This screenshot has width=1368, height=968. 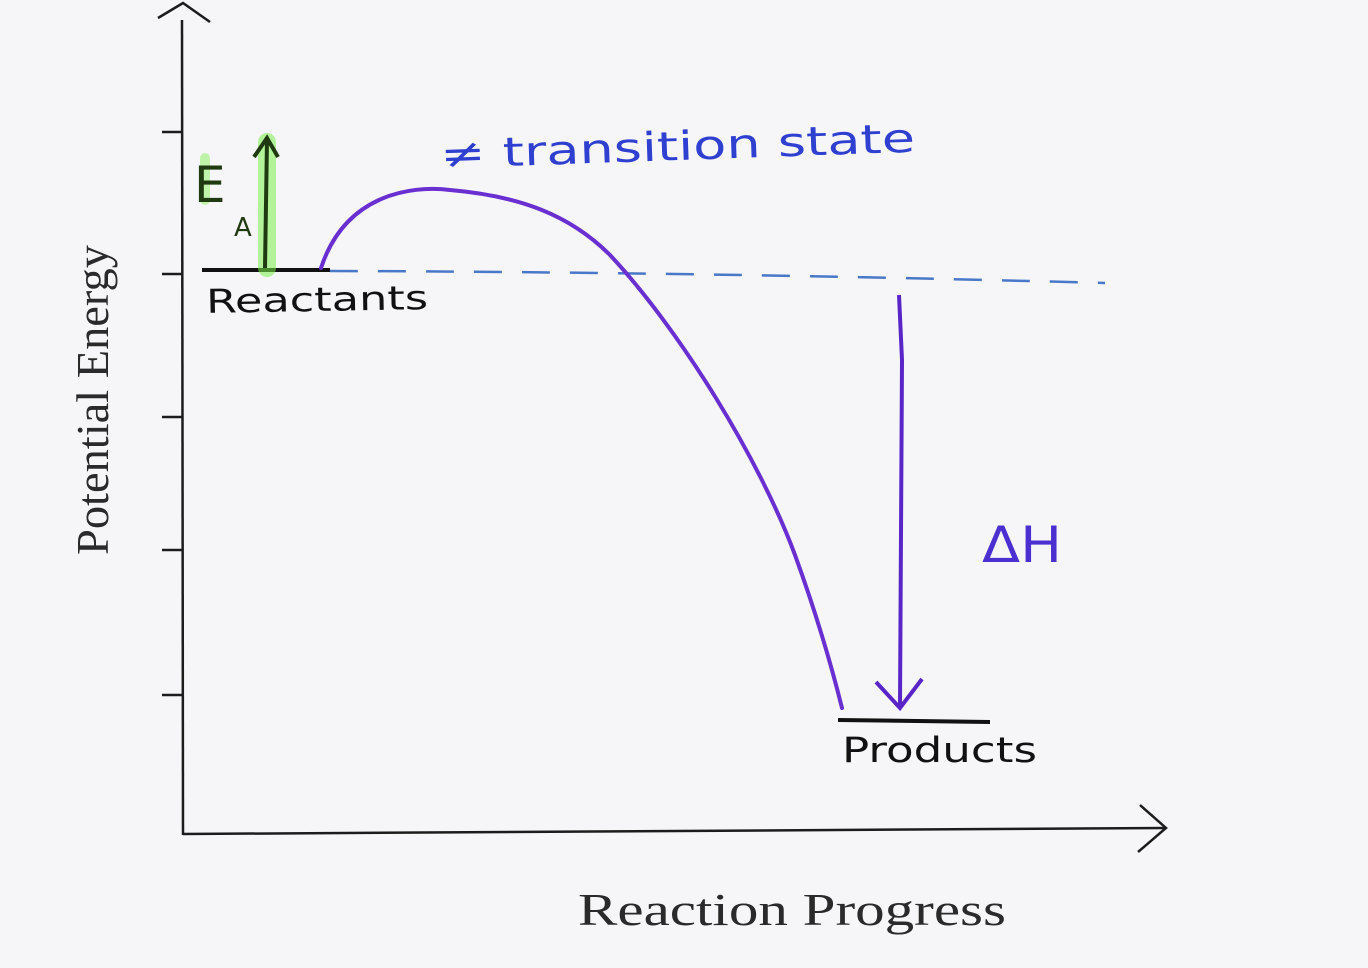 I want to click on y-axis-label: Potential Energy, so click(x=92, y=400).